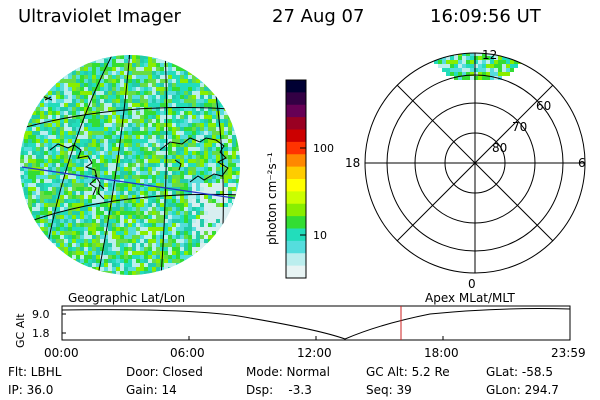 The image size is (600, 400). I want to click on altitude-curve, so click(316, 324).